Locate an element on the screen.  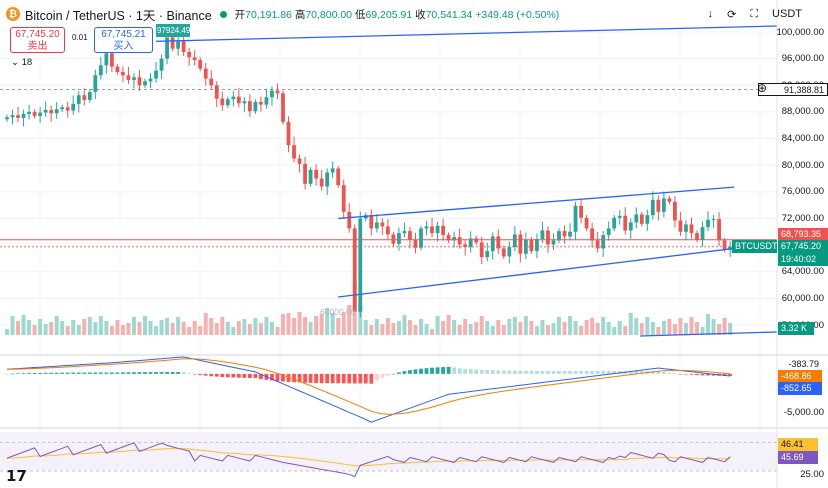
indicator-toggle: ⌄ 18 is located at coordinates (22, 62).